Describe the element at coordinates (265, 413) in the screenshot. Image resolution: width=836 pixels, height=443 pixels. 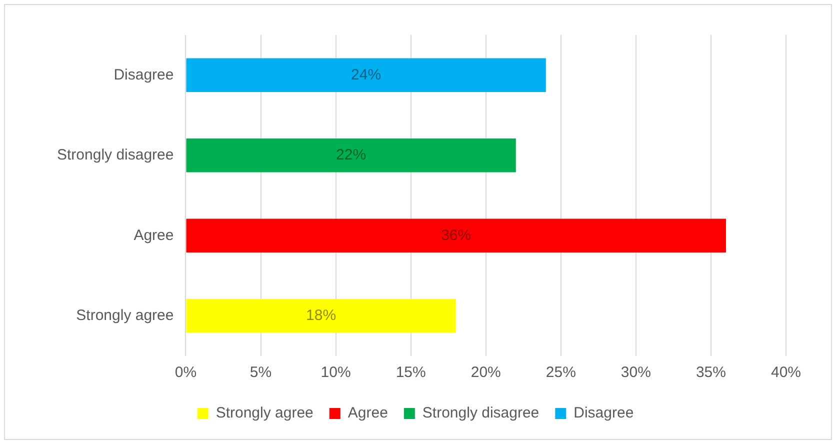
I see `legend-label: Strongly agree` at that location.